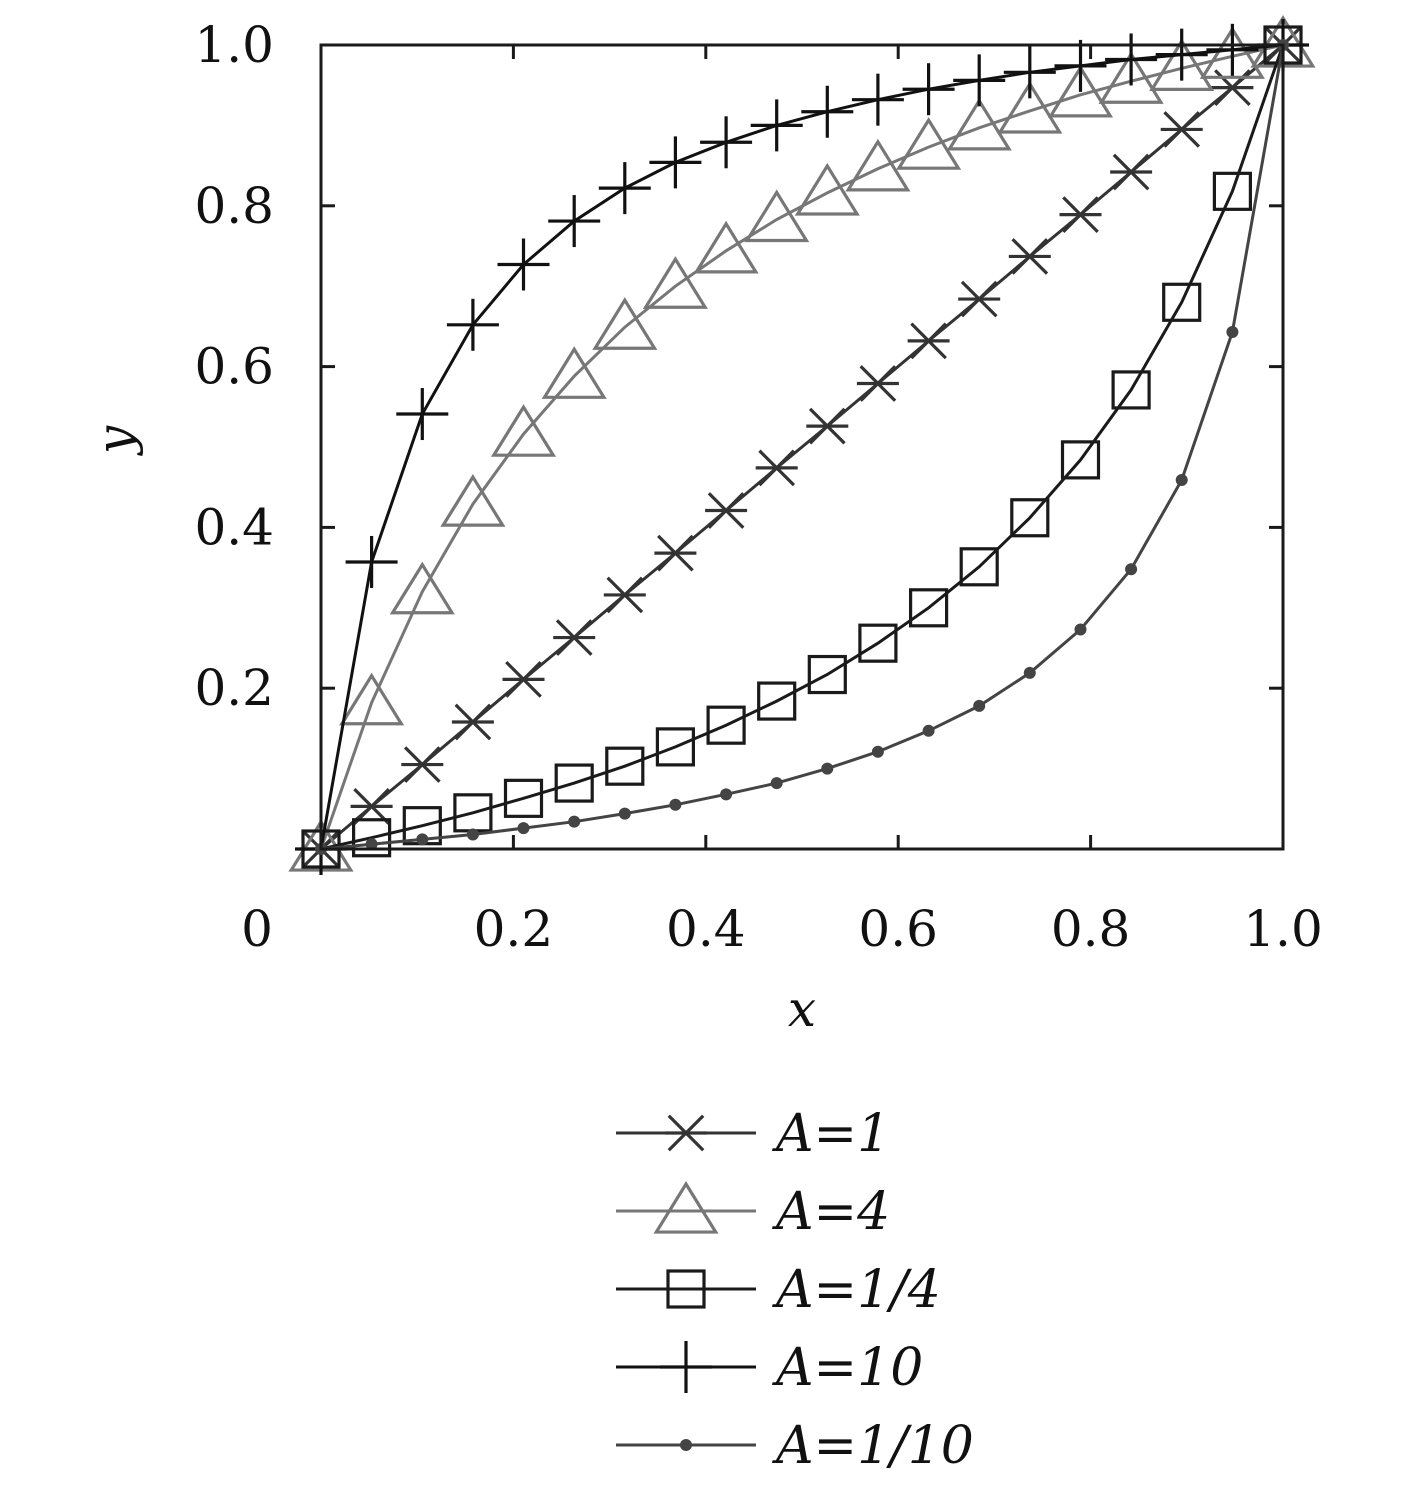 The image size is (1417, 1488). I want to click on x-tick-label: 0.6, so click(898, 929).